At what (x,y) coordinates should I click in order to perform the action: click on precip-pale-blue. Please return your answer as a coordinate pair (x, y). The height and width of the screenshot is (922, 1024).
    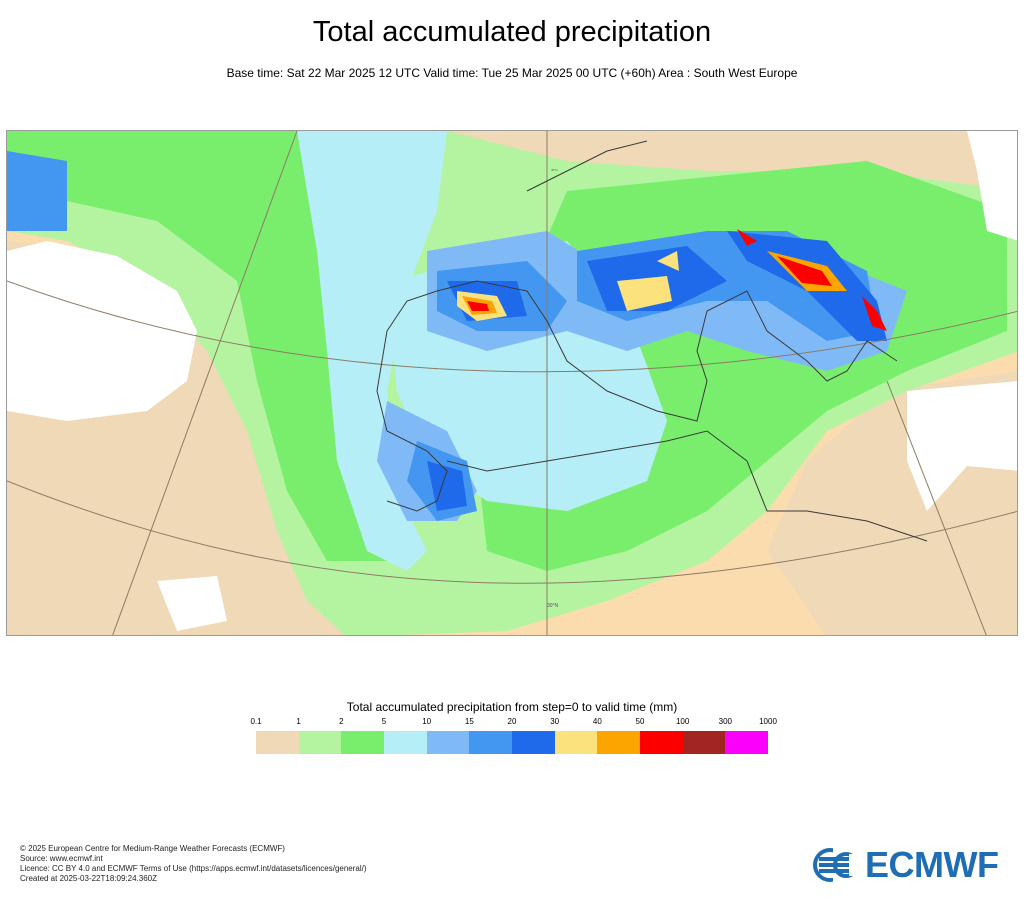
    Looking at the image, I should click on (372, 351).